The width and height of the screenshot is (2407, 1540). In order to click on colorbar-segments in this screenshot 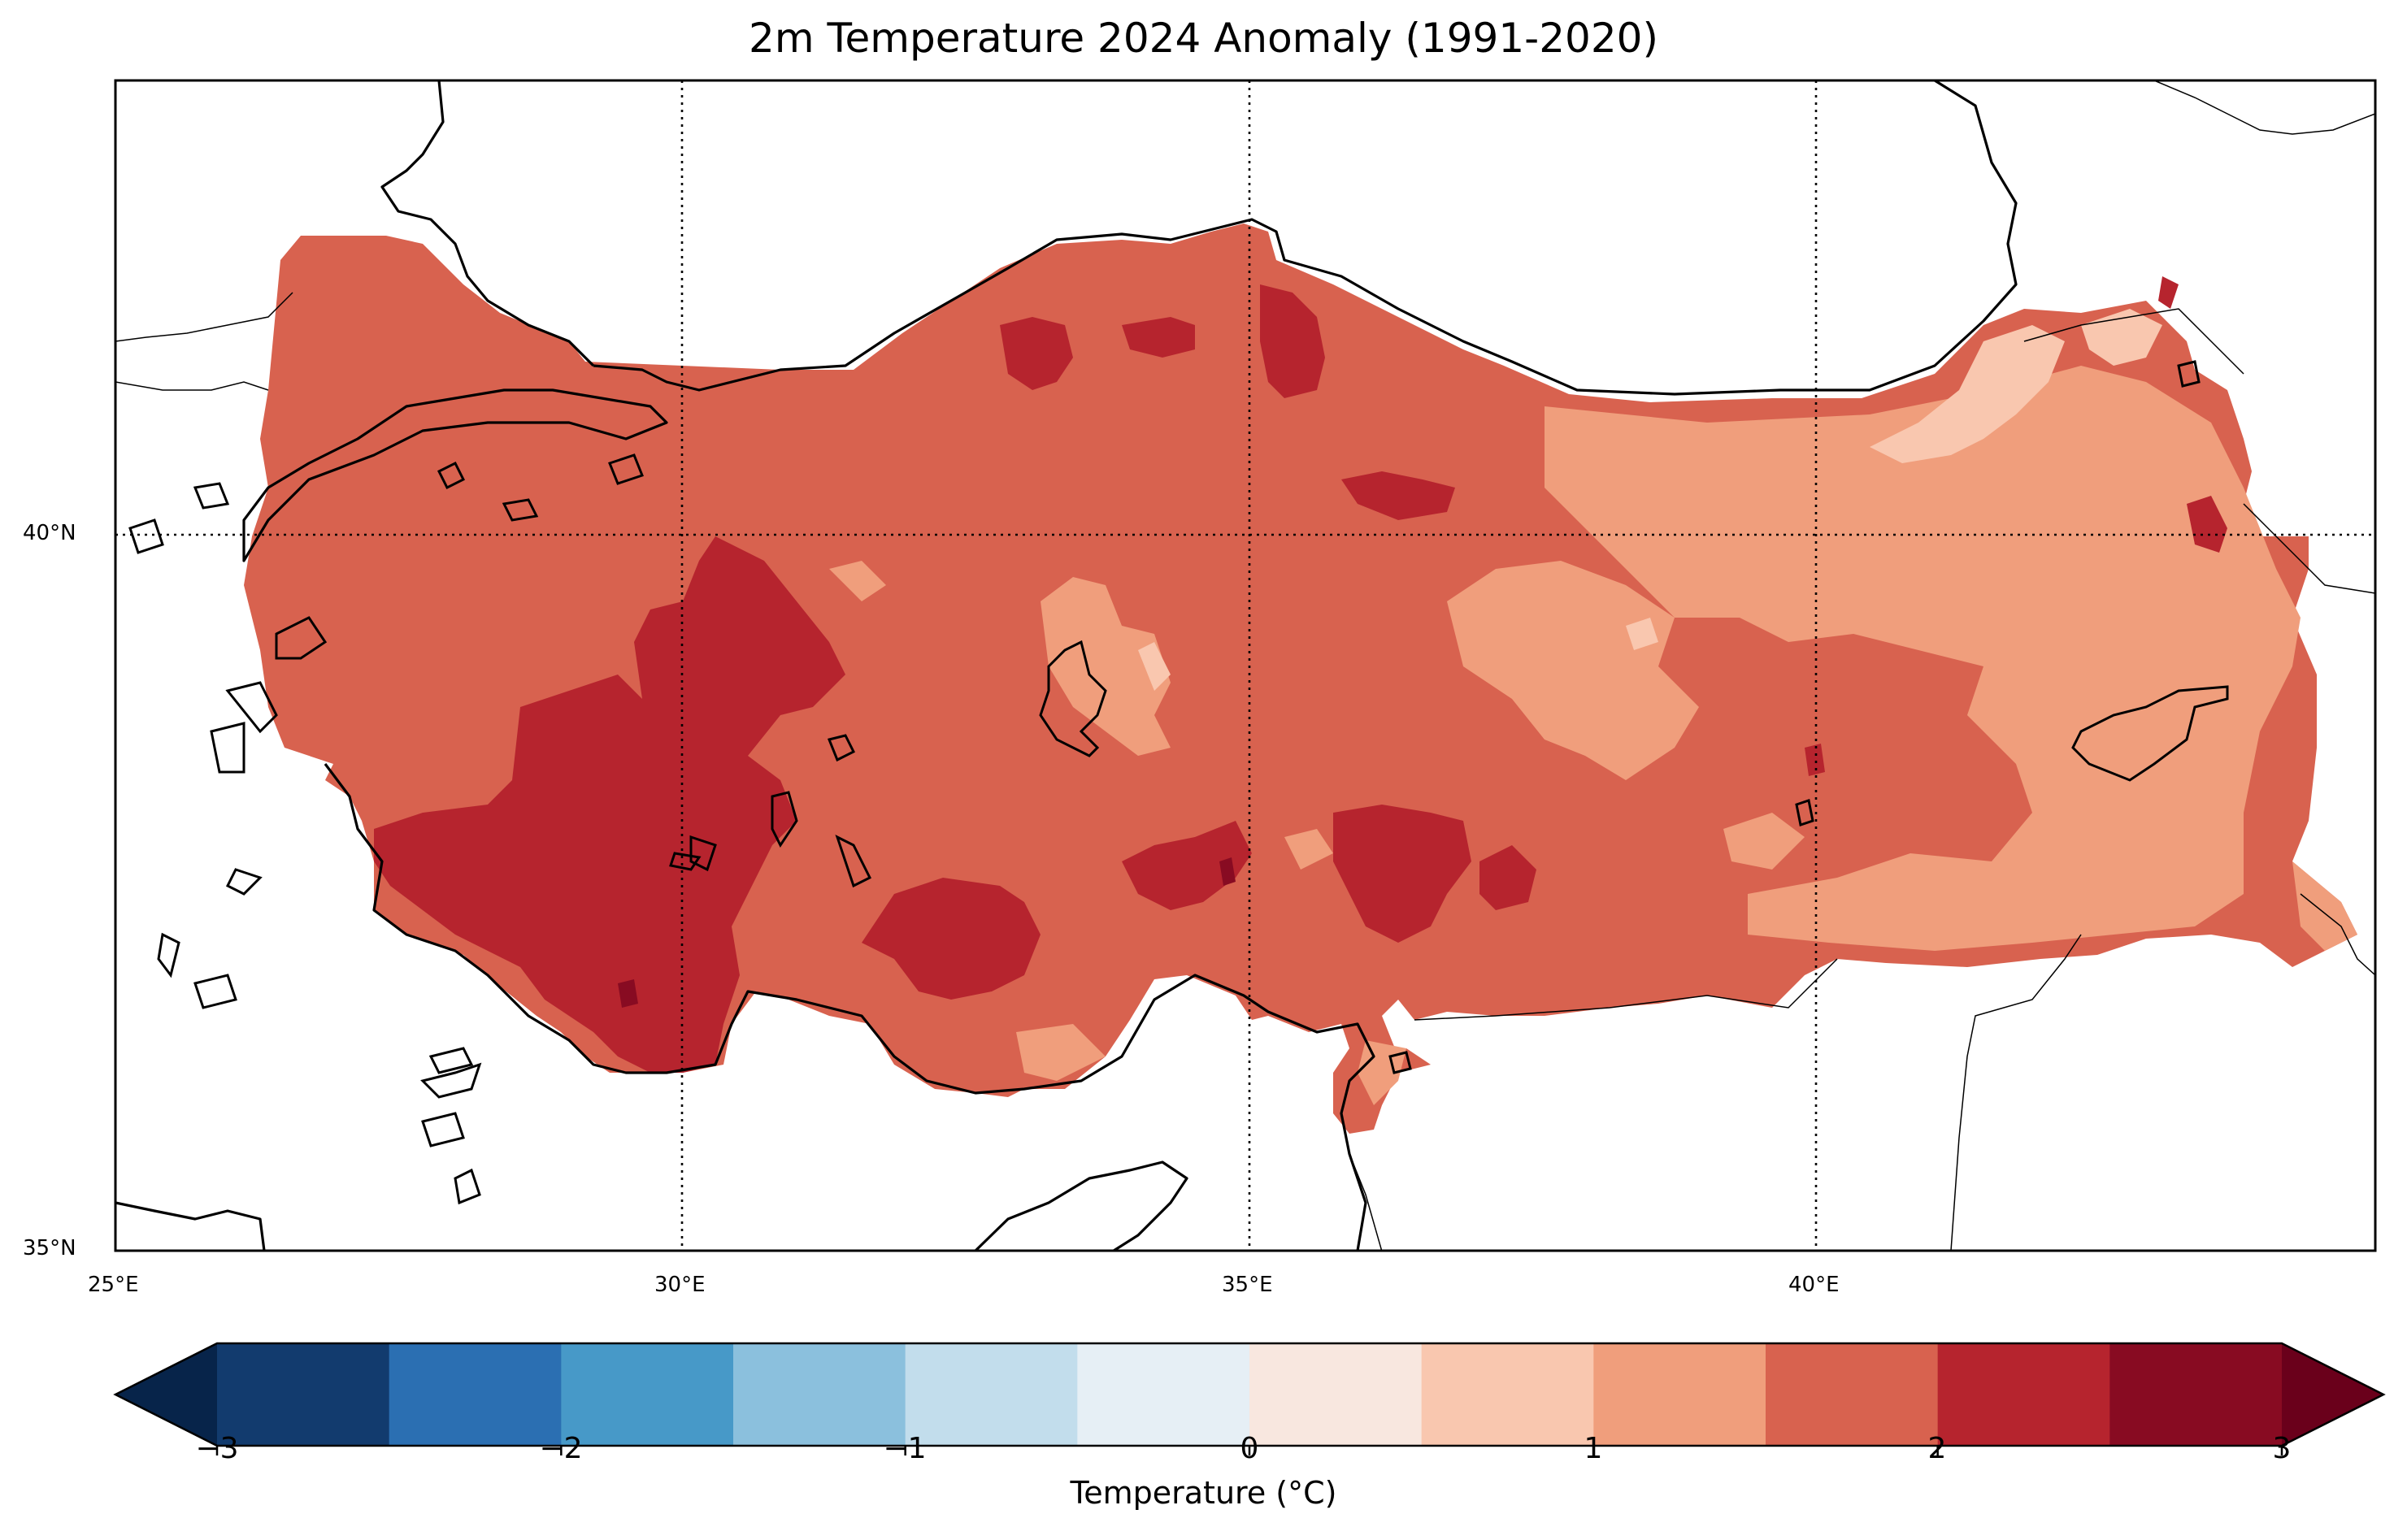, I will do `click(1250, 1394)`.